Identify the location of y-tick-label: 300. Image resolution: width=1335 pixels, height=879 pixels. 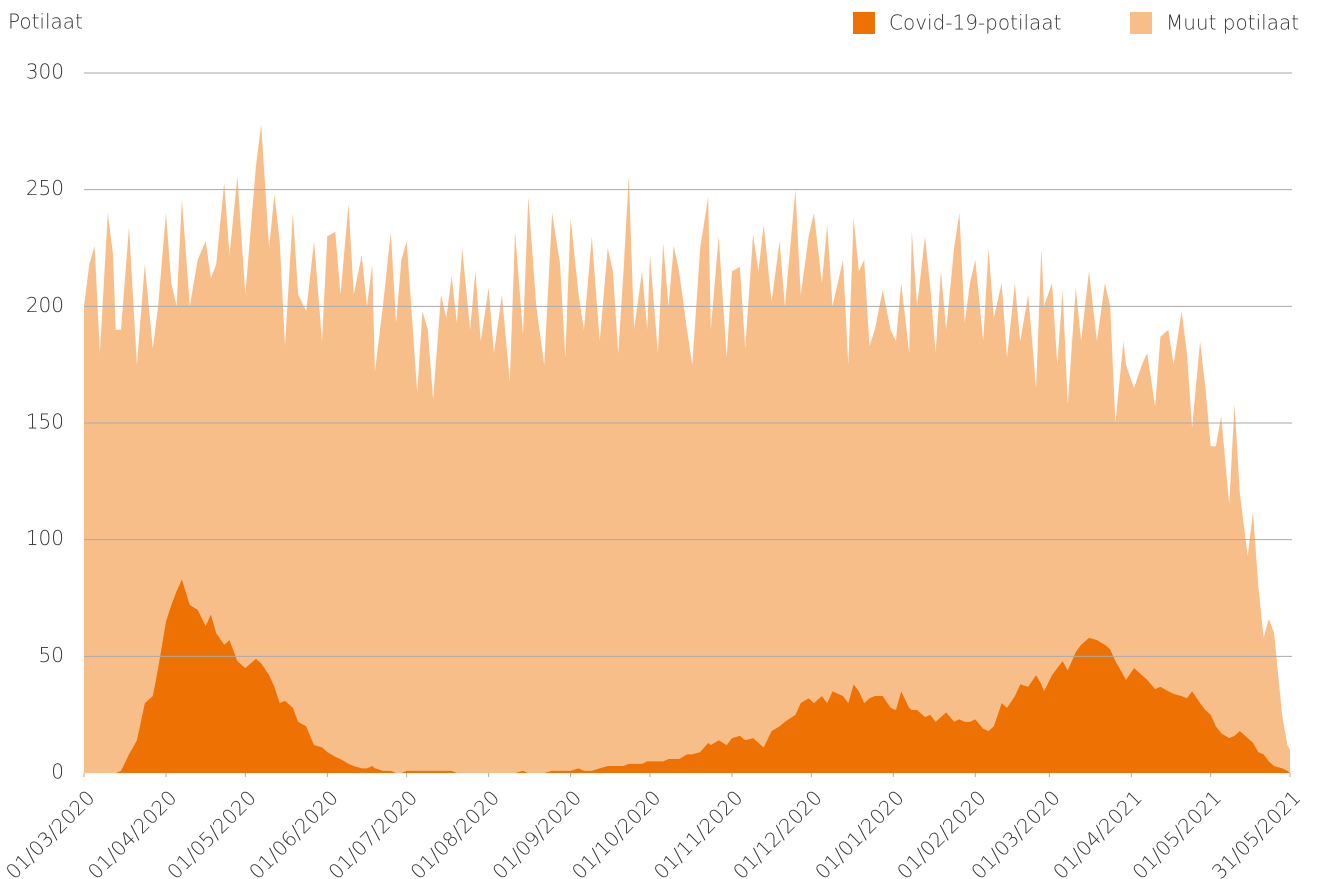
(45, 72).